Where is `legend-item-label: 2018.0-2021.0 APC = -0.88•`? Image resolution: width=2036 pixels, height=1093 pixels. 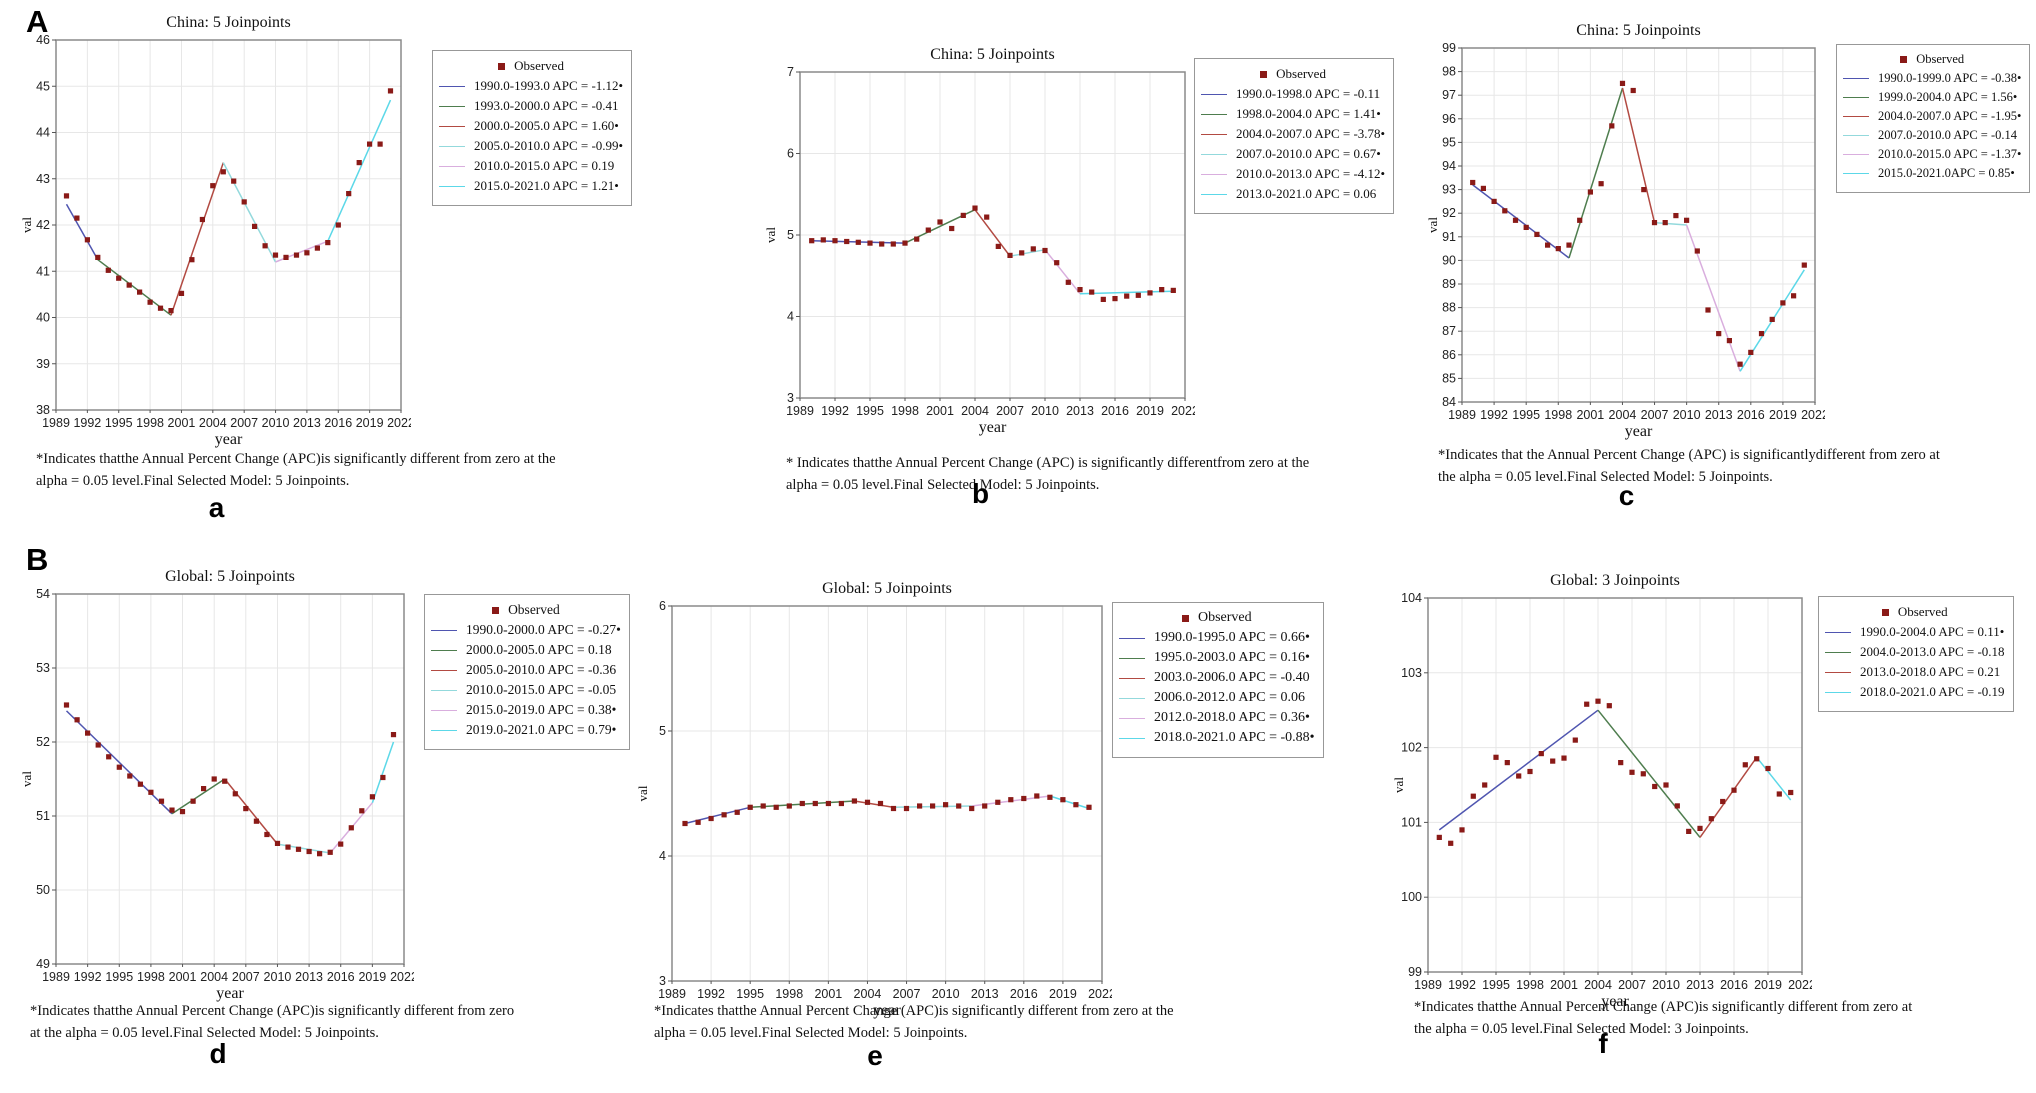
legend-item-label: 2018.0-2021.0 APC = -0.88• is located at coordinates (1234, 737).